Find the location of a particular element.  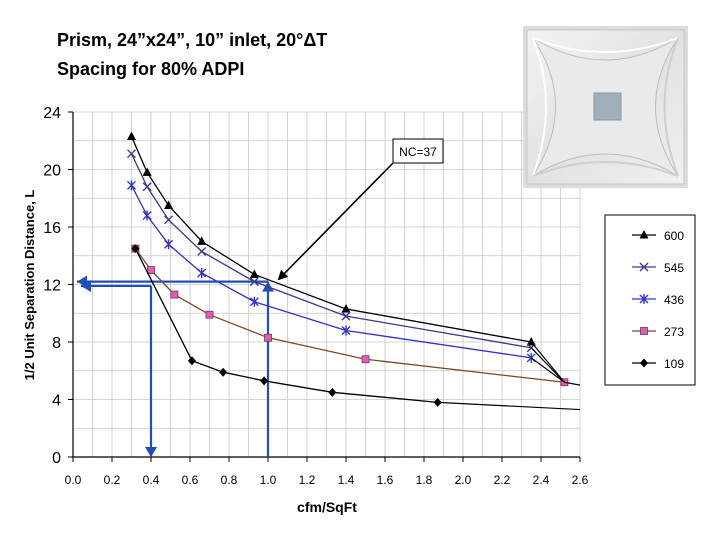

legend-label: 109 is located at coordinates (674, 364).